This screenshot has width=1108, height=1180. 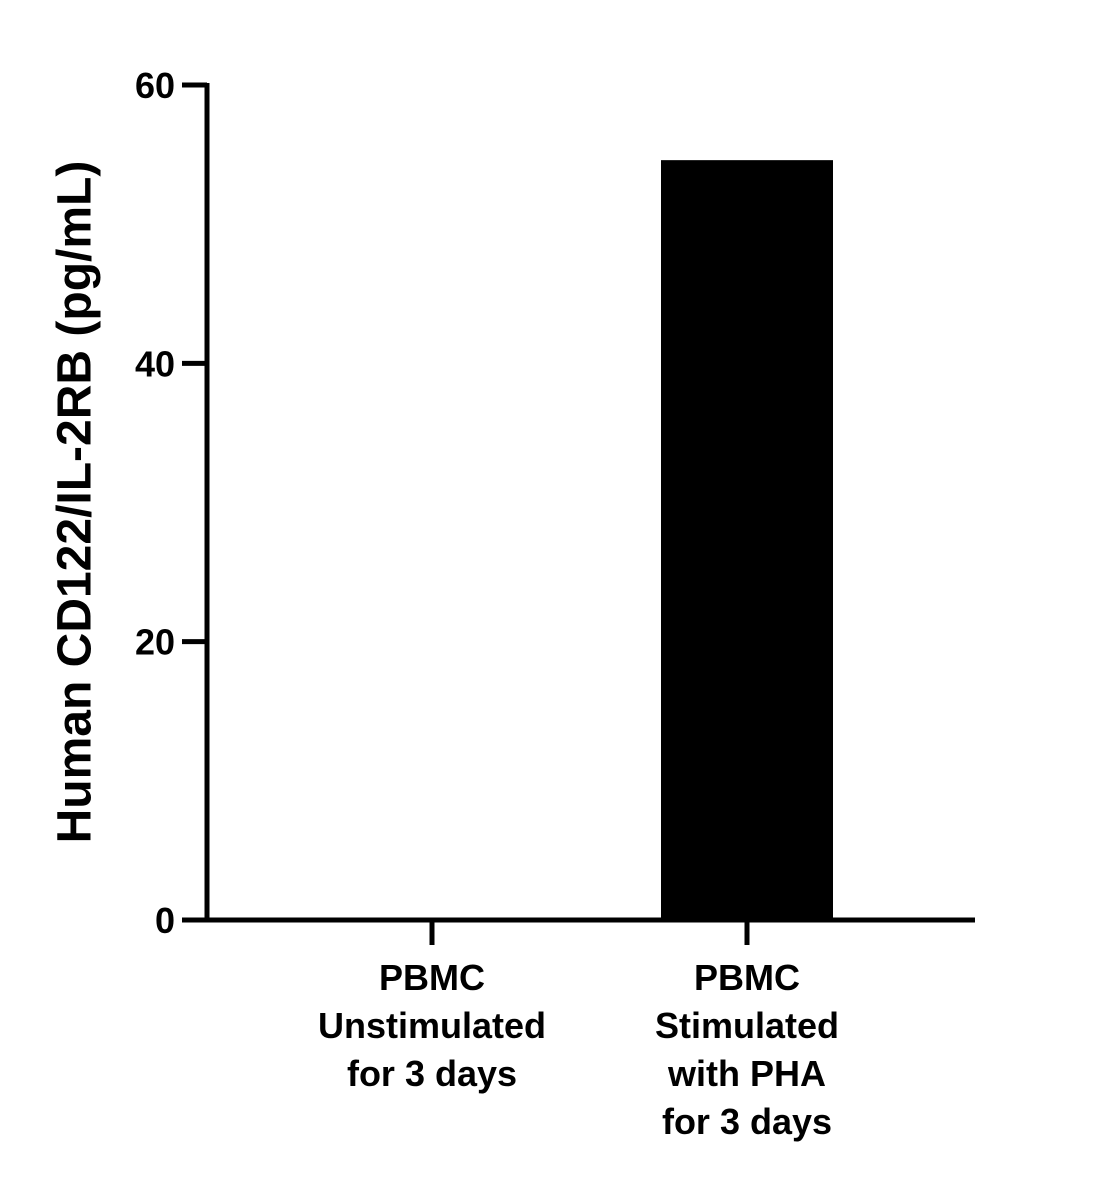 I want to click on y-tick-label: 60, so click(x=155, y=85).